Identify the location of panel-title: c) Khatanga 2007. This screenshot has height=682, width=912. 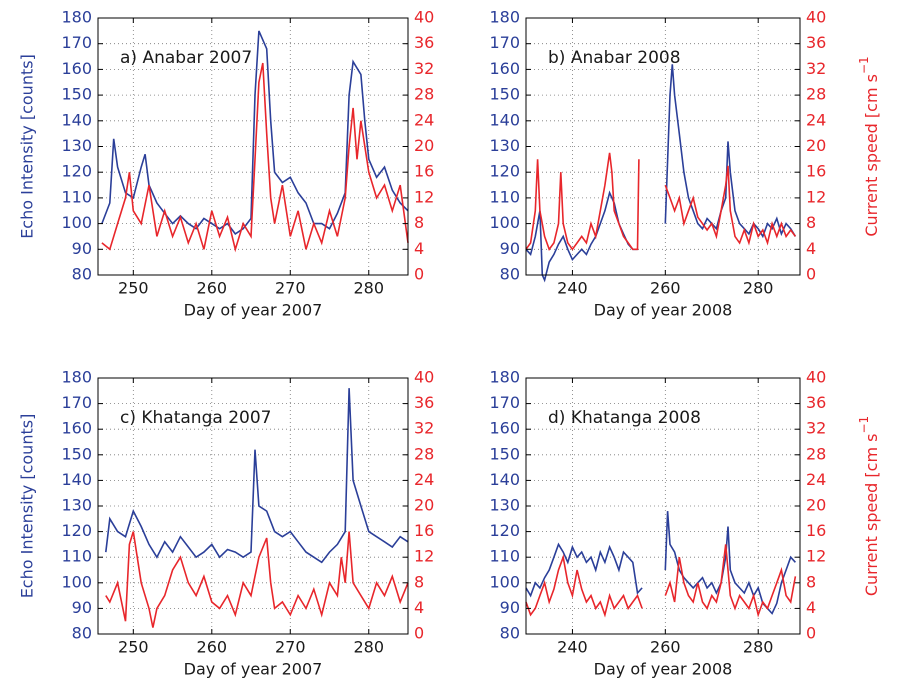
(195, 418).